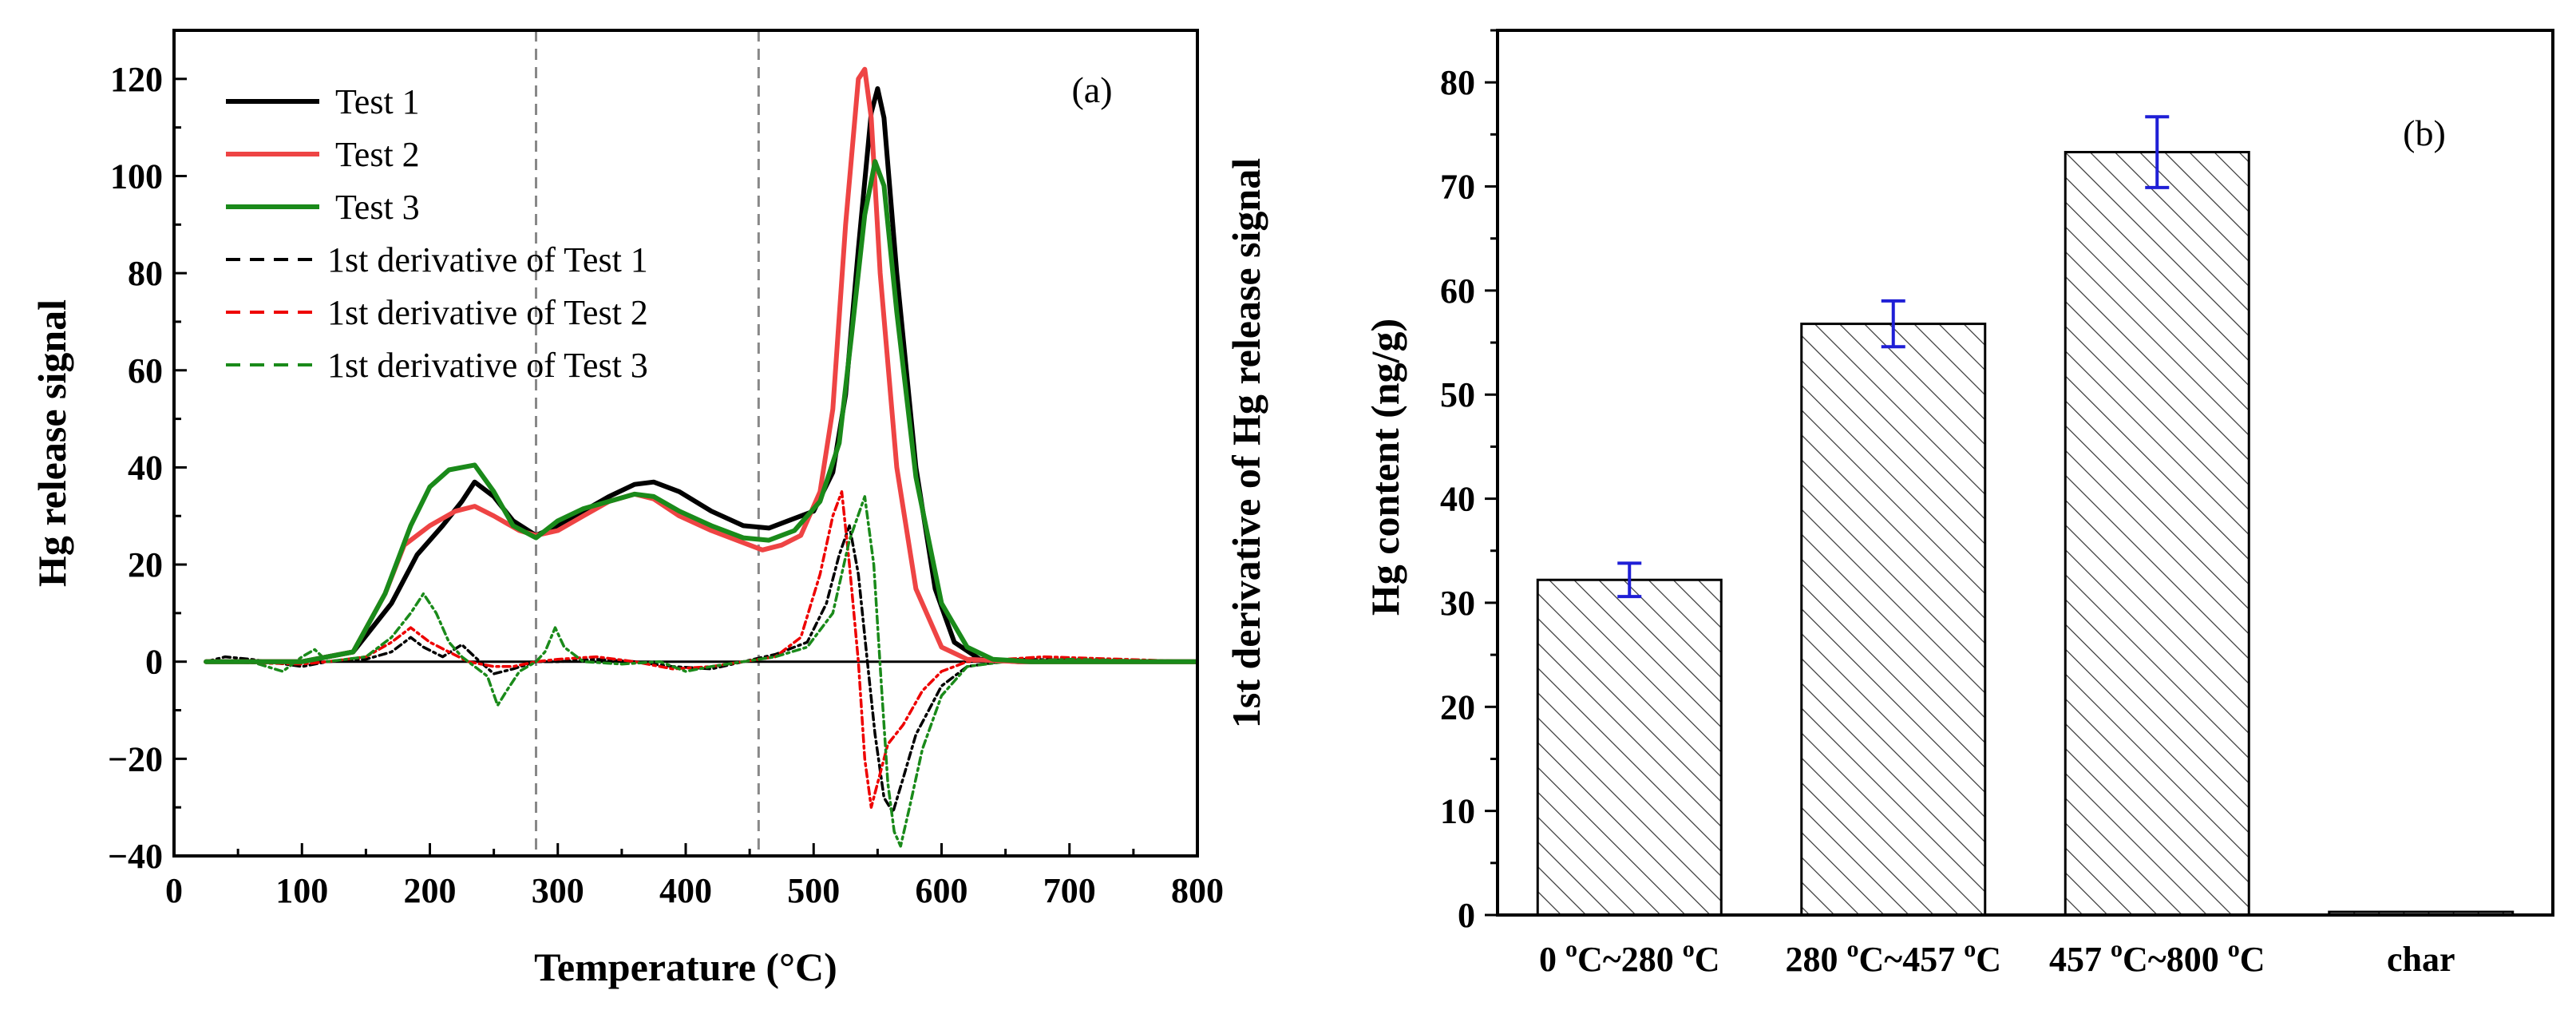 The width and height of the screenshot is (2576, 1022). I want to click on legend-label: 1st derivative of Test 2, so click(488, 312).